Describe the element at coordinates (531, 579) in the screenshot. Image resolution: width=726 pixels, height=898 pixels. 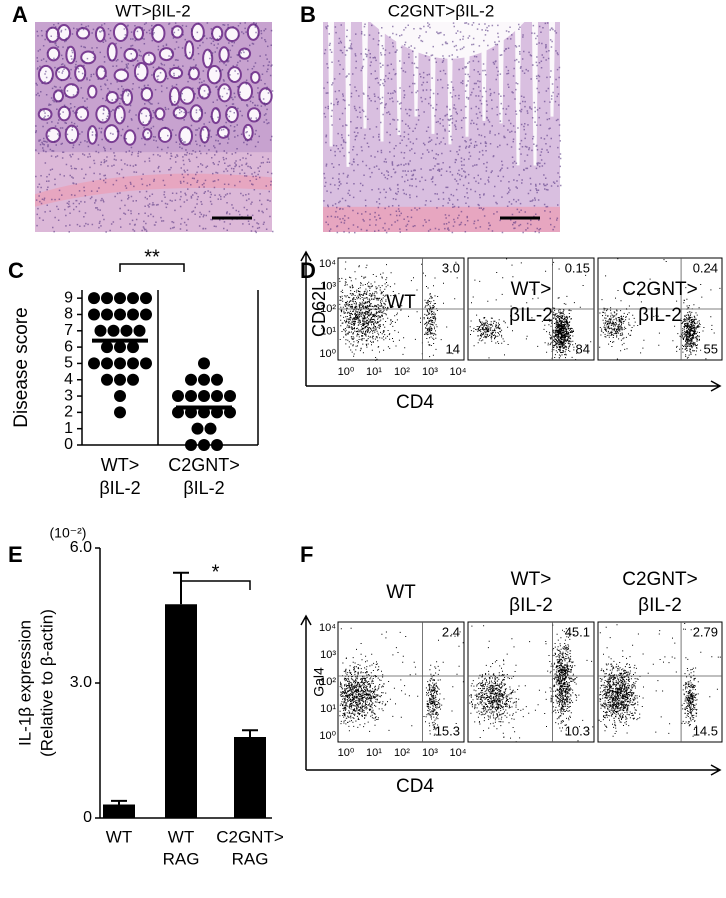
I see `plot-title: WT>` at that location.